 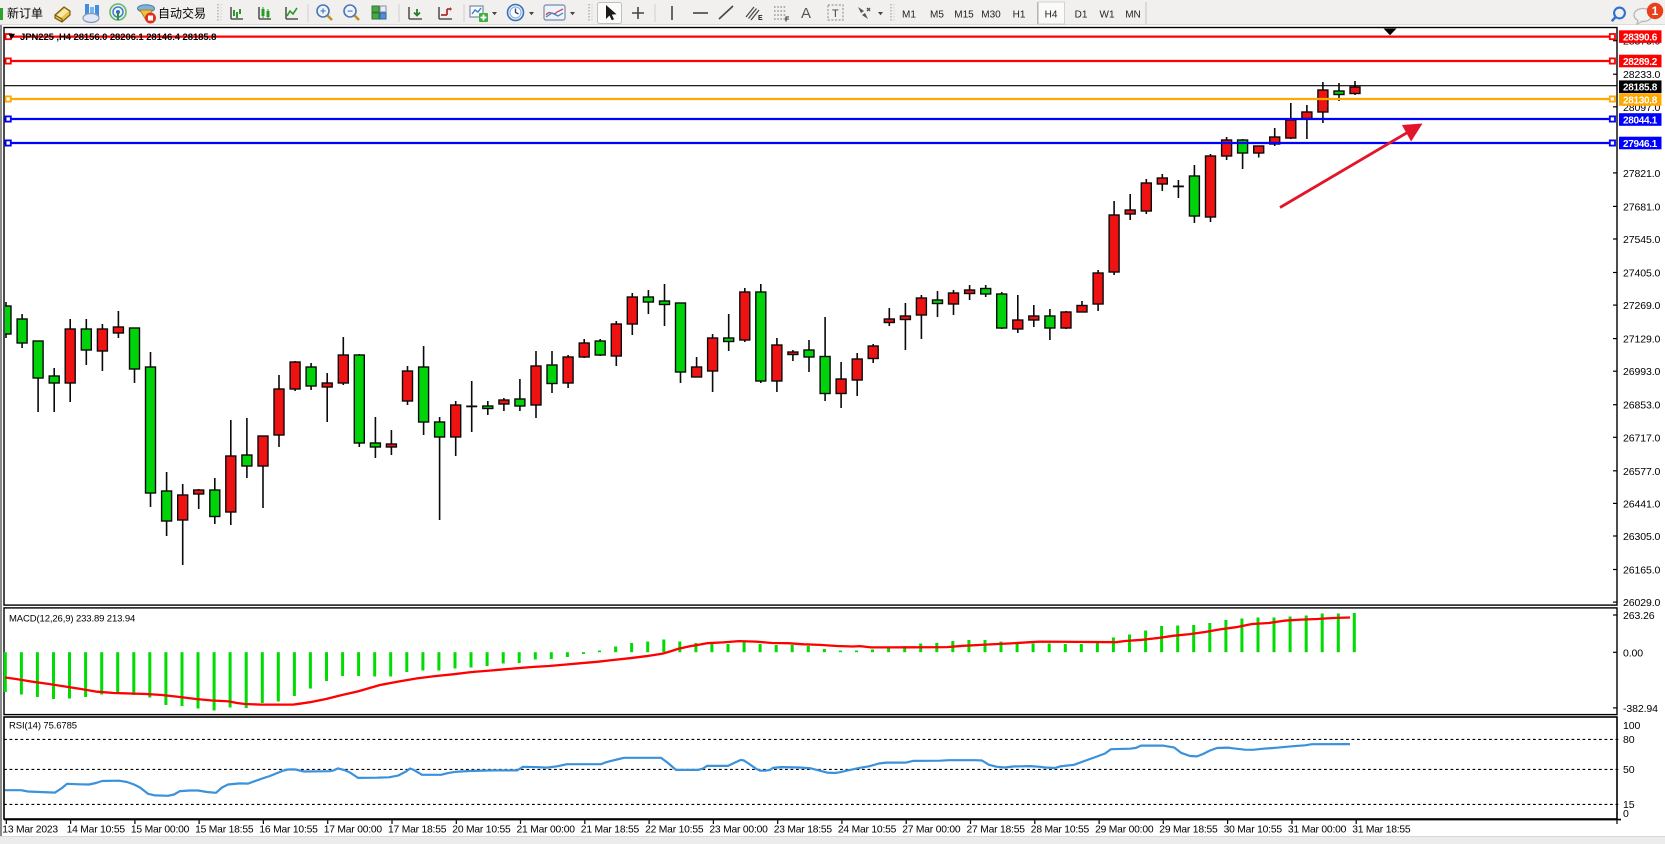 I want to click on svg-text: 0, so click(x=1626, y=814).